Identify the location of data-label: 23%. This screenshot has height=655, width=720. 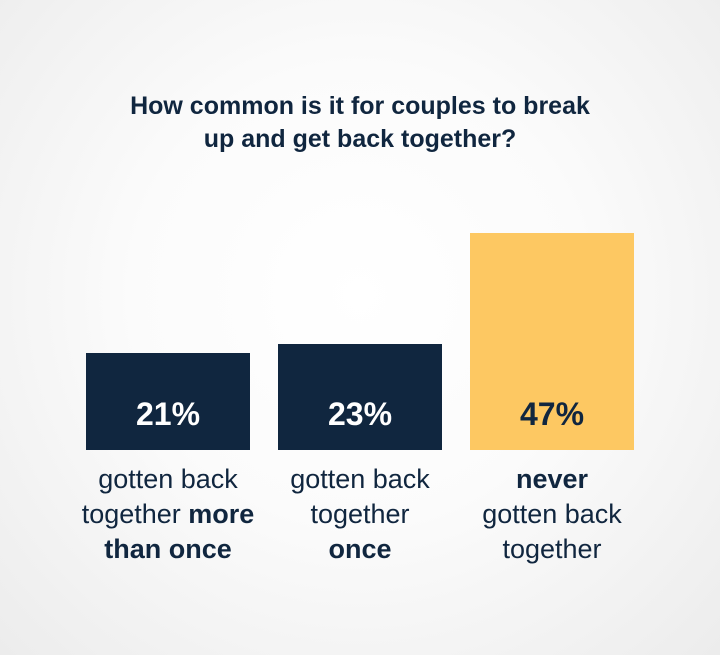
(360, 414).